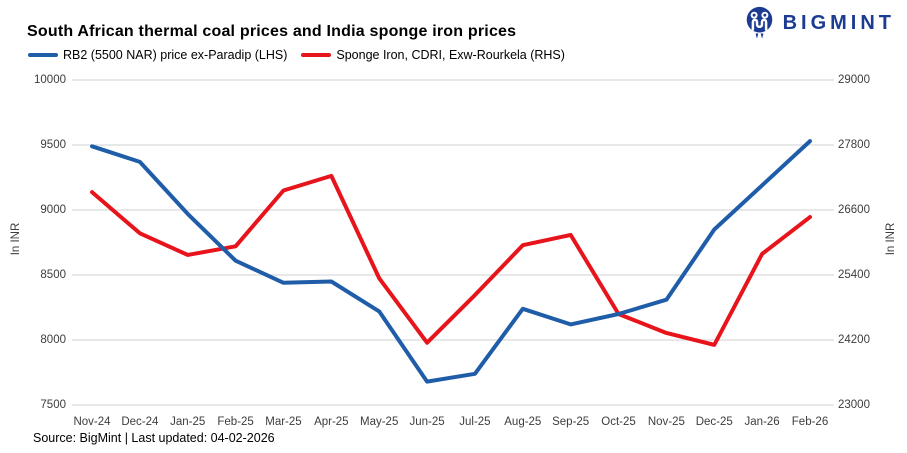 This screenshot has height=453, width=907. What do you see at coordinates (427, 422) in the screenshot?
I see `x-axis-tick-label: Jun-25` at bounding box center [427, 422].